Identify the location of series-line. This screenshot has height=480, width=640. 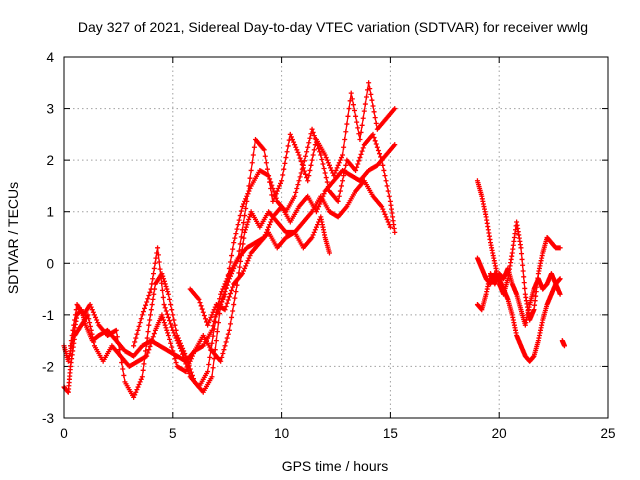
(260, 271).